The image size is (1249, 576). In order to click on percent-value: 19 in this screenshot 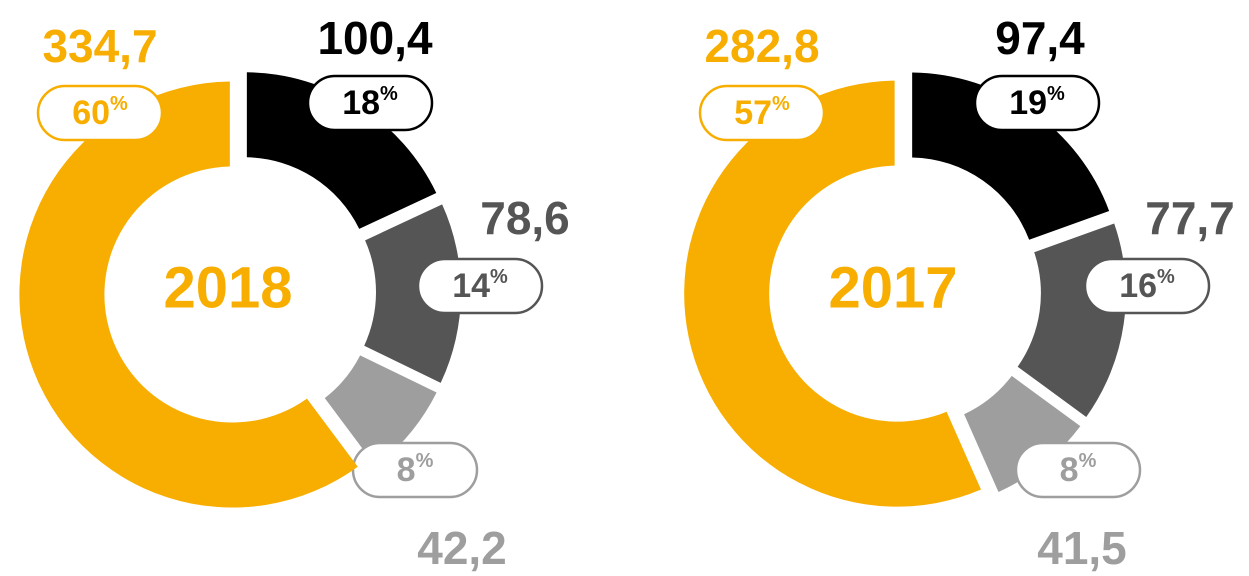, I will do `click(1028, 103)`.